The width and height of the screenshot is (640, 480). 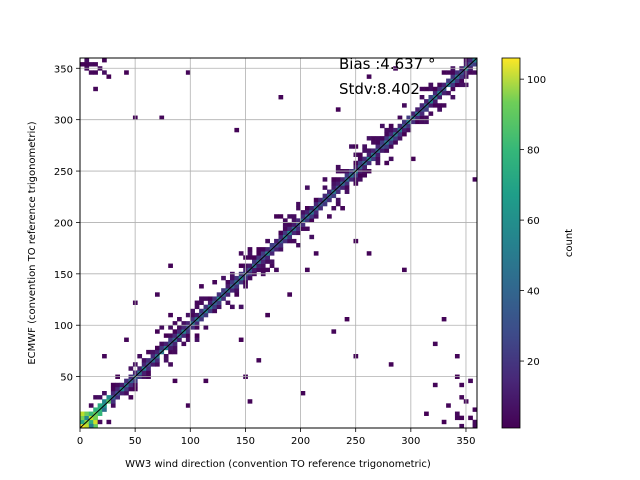 What do you see at coordinates (245, 441) in the screenshot?
I see `x-tick-label: 150` at bounding box center [245, 441].